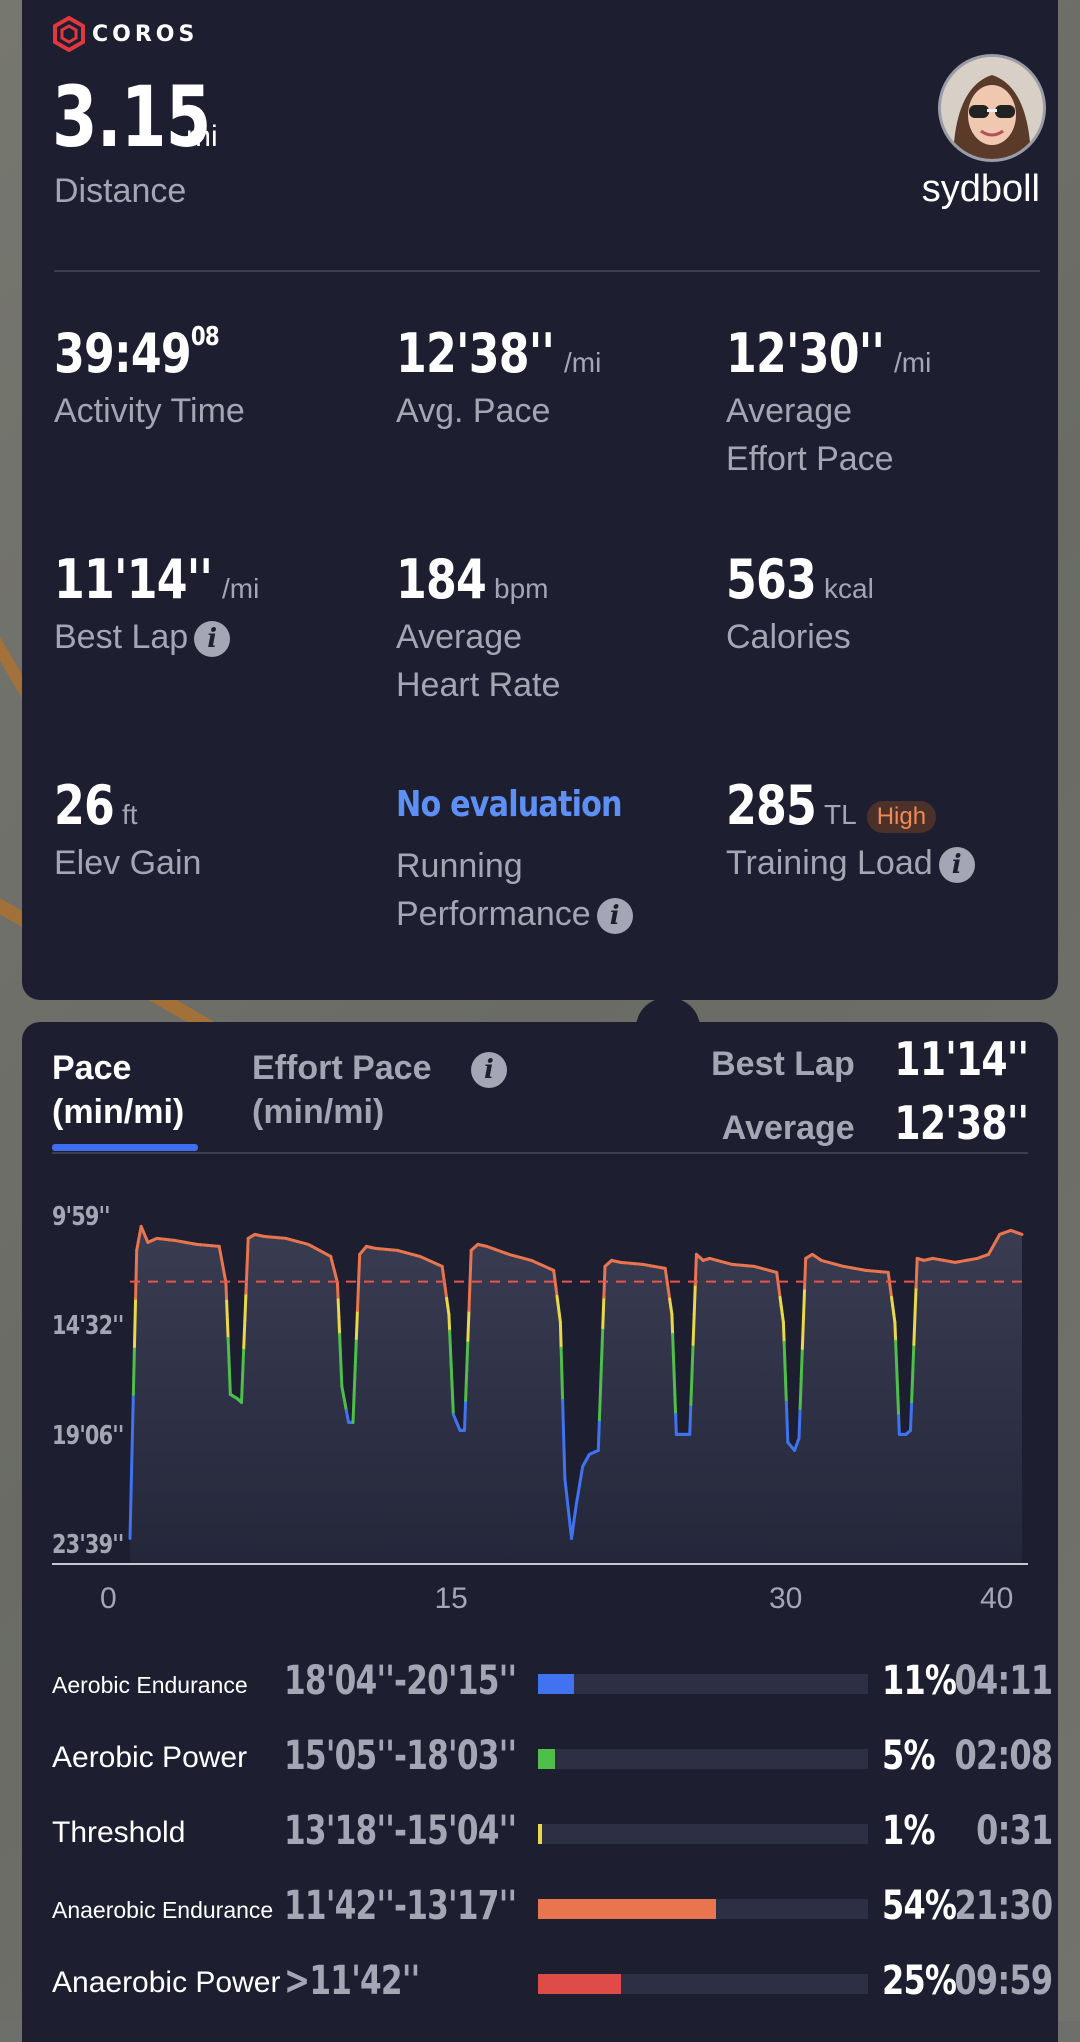 This screenshot has height=2042, width=1080. Describe the element at coordinates (1003, 1906) in the screenshot. I see `zone-time: 21:30` at that location.